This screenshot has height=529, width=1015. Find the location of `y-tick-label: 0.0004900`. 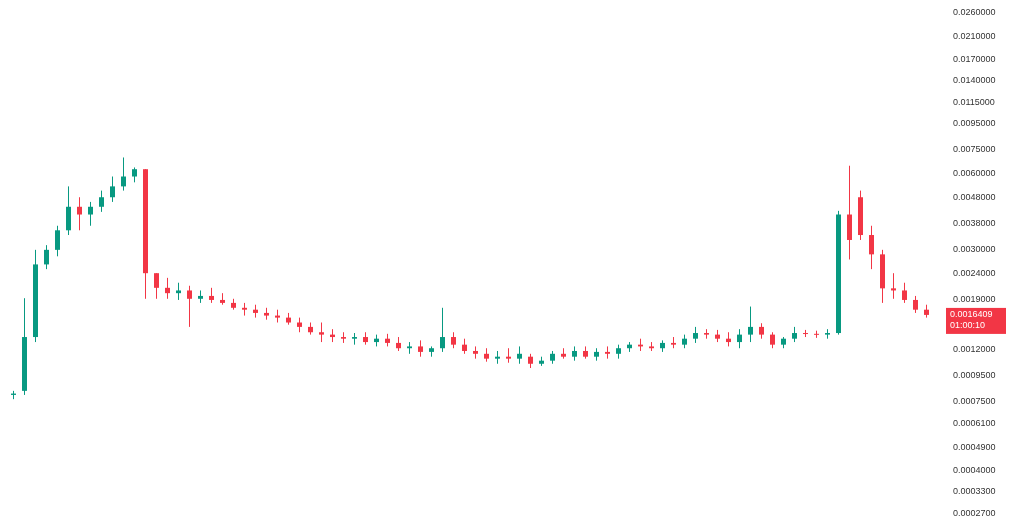

y-tick-label: 0.0004900 is located at coordinates (974, 447).